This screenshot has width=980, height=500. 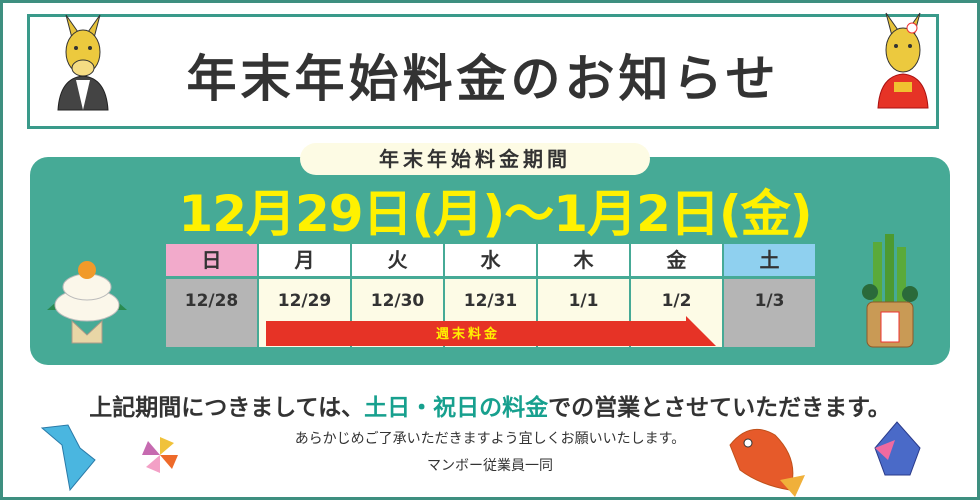 I want to click on page-title: 年末年始料金のお知らせ, so click(x=483, y=79).